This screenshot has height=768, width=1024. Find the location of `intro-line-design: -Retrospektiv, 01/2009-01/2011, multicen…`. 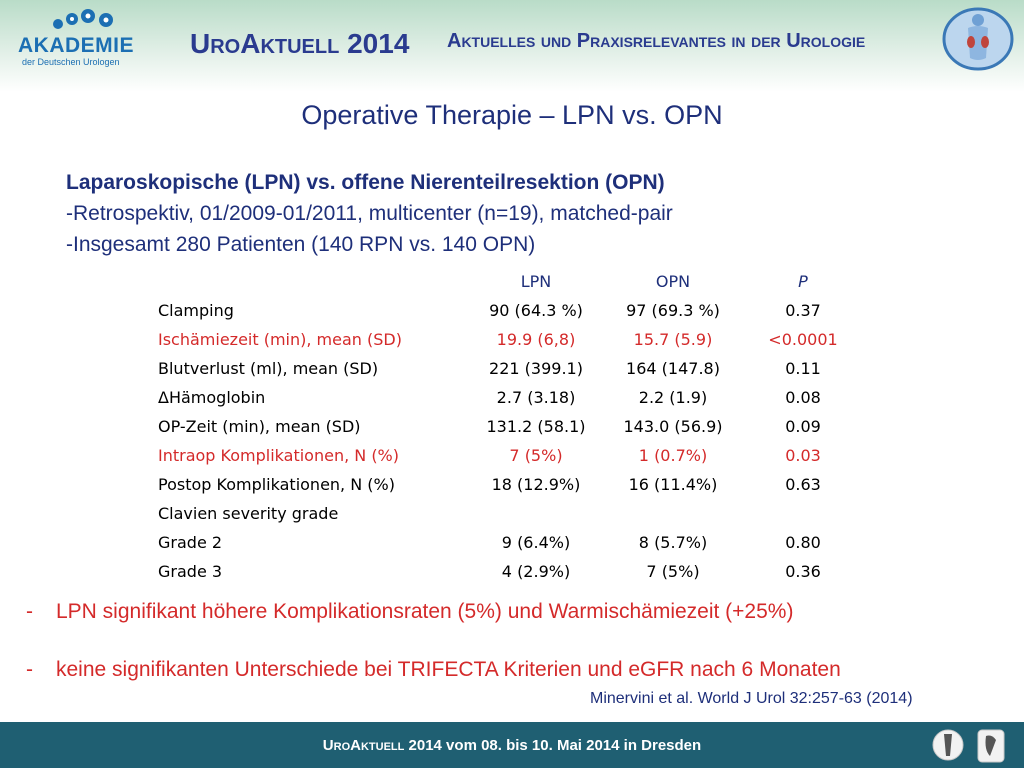

intro-line-design: -Retrospektiv, 01/2009-01/2011, multicen… is located at coordinates (369, 213).